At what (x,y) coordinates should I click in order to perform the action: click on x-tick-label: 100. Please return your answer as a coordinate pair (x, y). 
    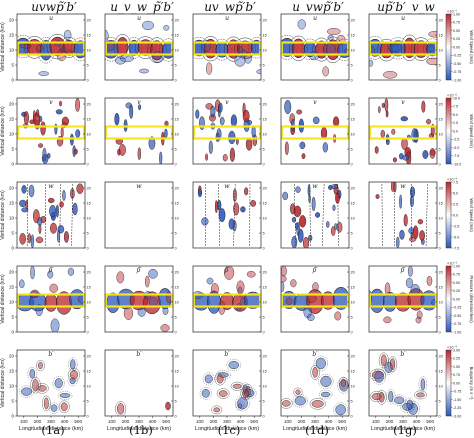
    Looking at the image, I should click on (24, 421).